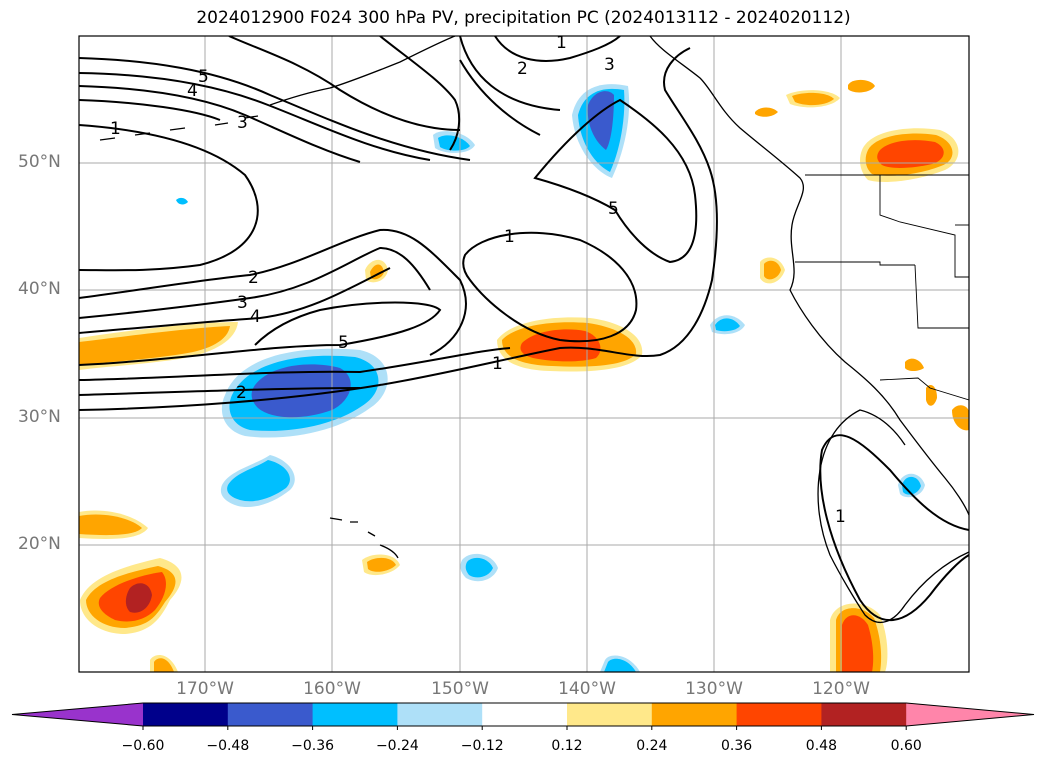 The height and width of the screenshot is (765, 1047). What do you see at coordinates (482, 746) in the screenshot?
I see `colorbar-tick-label: −0.12` at bounding box center [482, 746].